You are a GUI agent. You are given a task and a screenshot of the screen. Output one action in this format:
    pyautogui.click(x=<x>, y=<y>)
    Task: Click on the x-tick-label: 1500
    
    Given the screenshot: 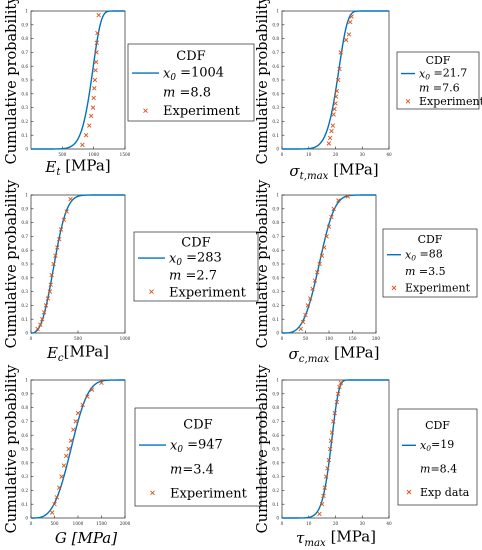 What is the action you would take?
    pyautogui.click(x=125, y=154)
    